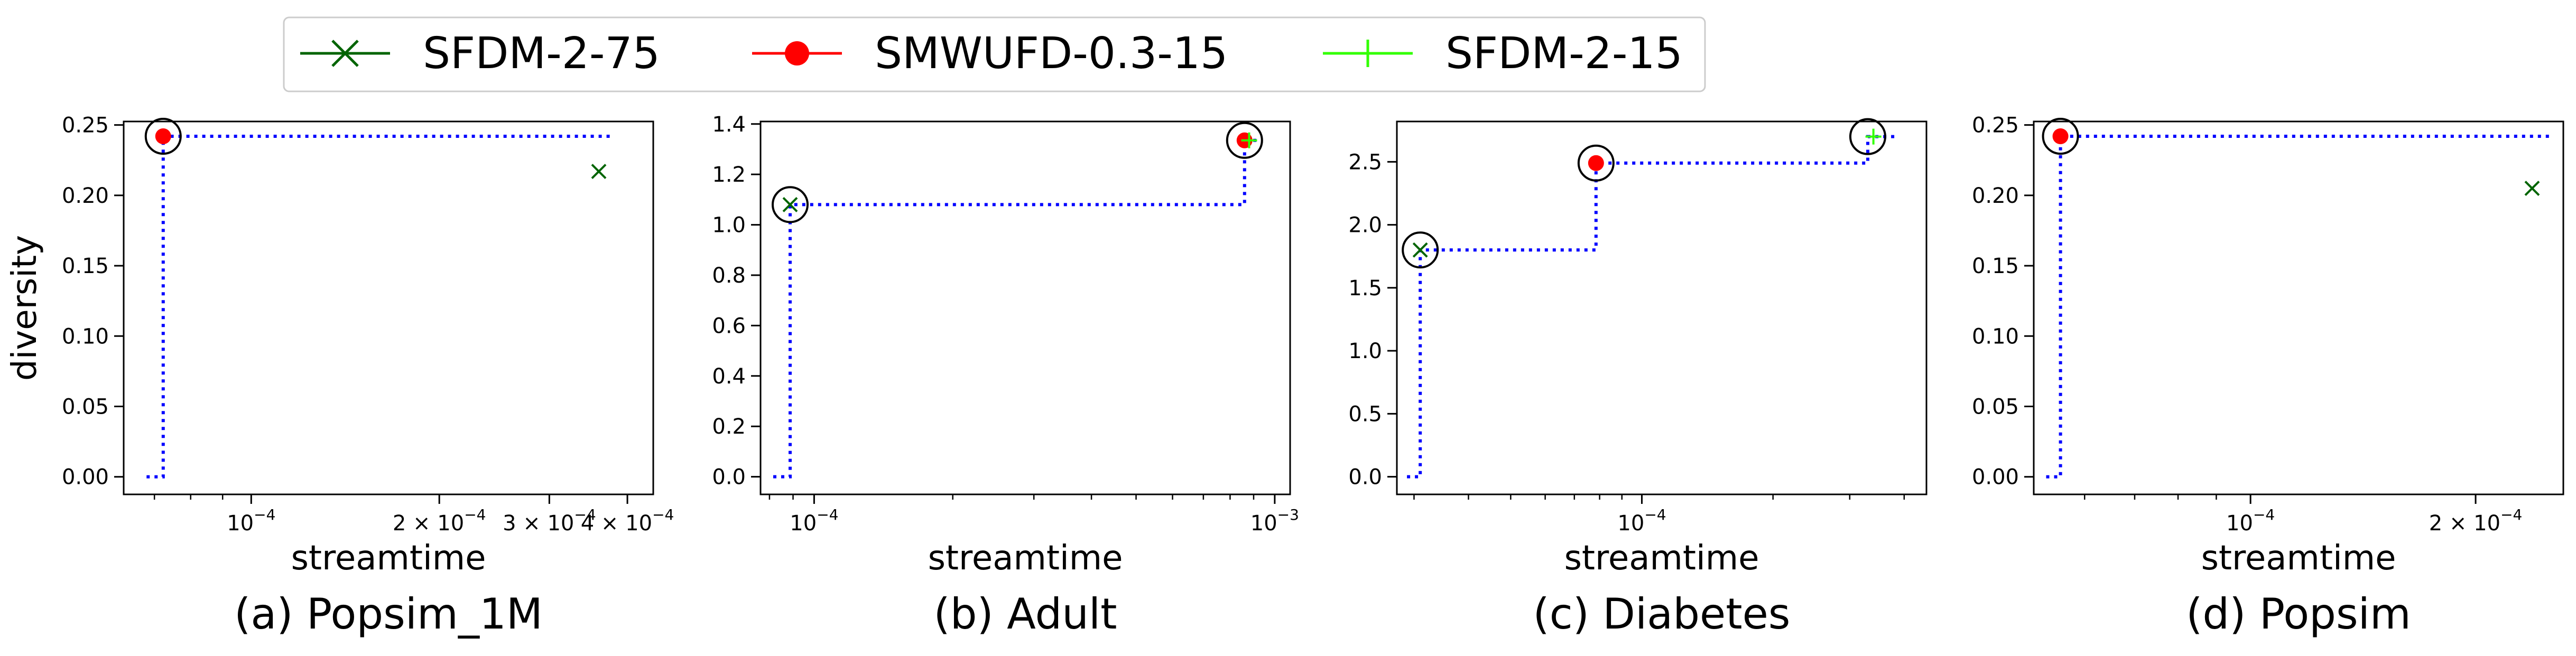 The image size is (2576, 656). What do you see at coordinates (2298, 614) in the screenshot?
I see `panel-caption: (d) Popsim` at bounding box center [2298, 614].